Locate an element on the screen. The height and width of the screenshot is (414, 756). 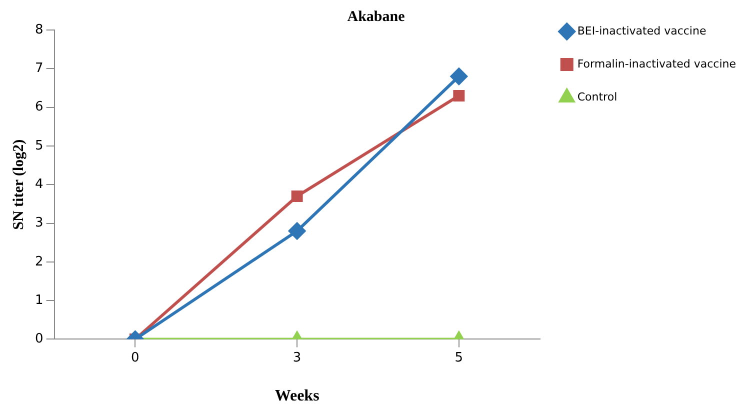
x-tick-label: 5 is located at coordinates (459, 358).